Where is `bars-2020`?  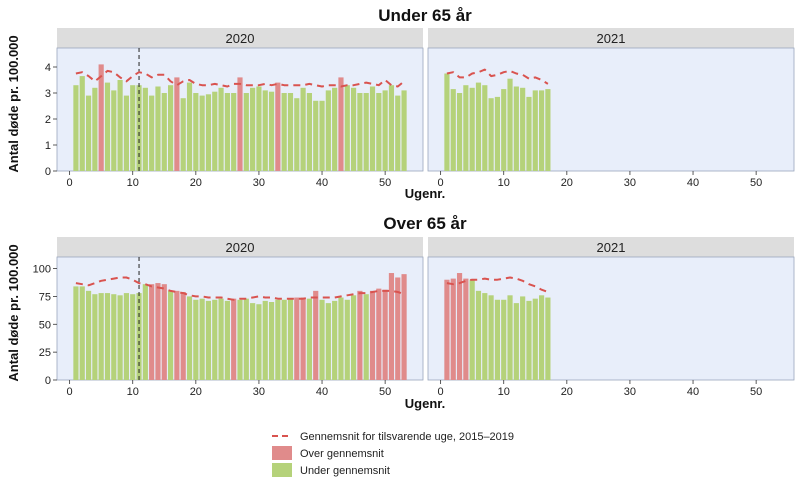 bars-2020 is located at coordinates (240, 326).